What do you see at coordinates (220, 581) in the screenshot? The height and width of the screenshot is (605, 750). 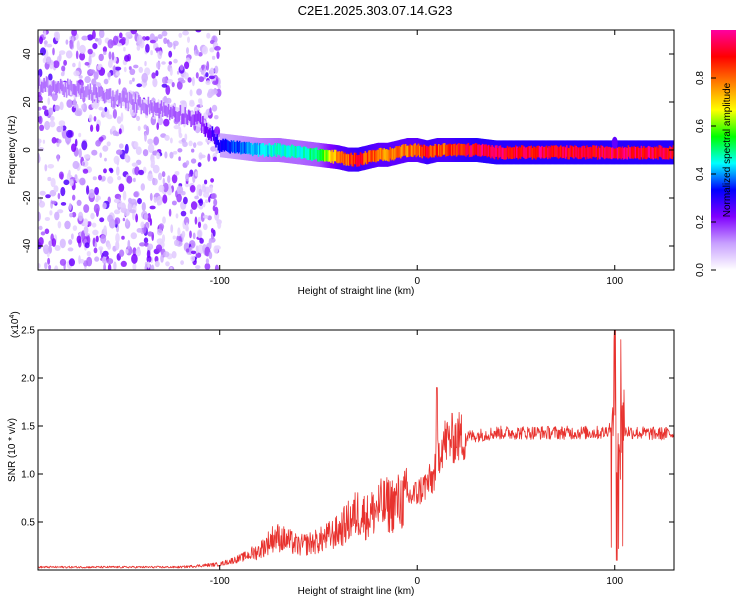 I see `x-tick-label: -100` at bounding box center [220, 581].